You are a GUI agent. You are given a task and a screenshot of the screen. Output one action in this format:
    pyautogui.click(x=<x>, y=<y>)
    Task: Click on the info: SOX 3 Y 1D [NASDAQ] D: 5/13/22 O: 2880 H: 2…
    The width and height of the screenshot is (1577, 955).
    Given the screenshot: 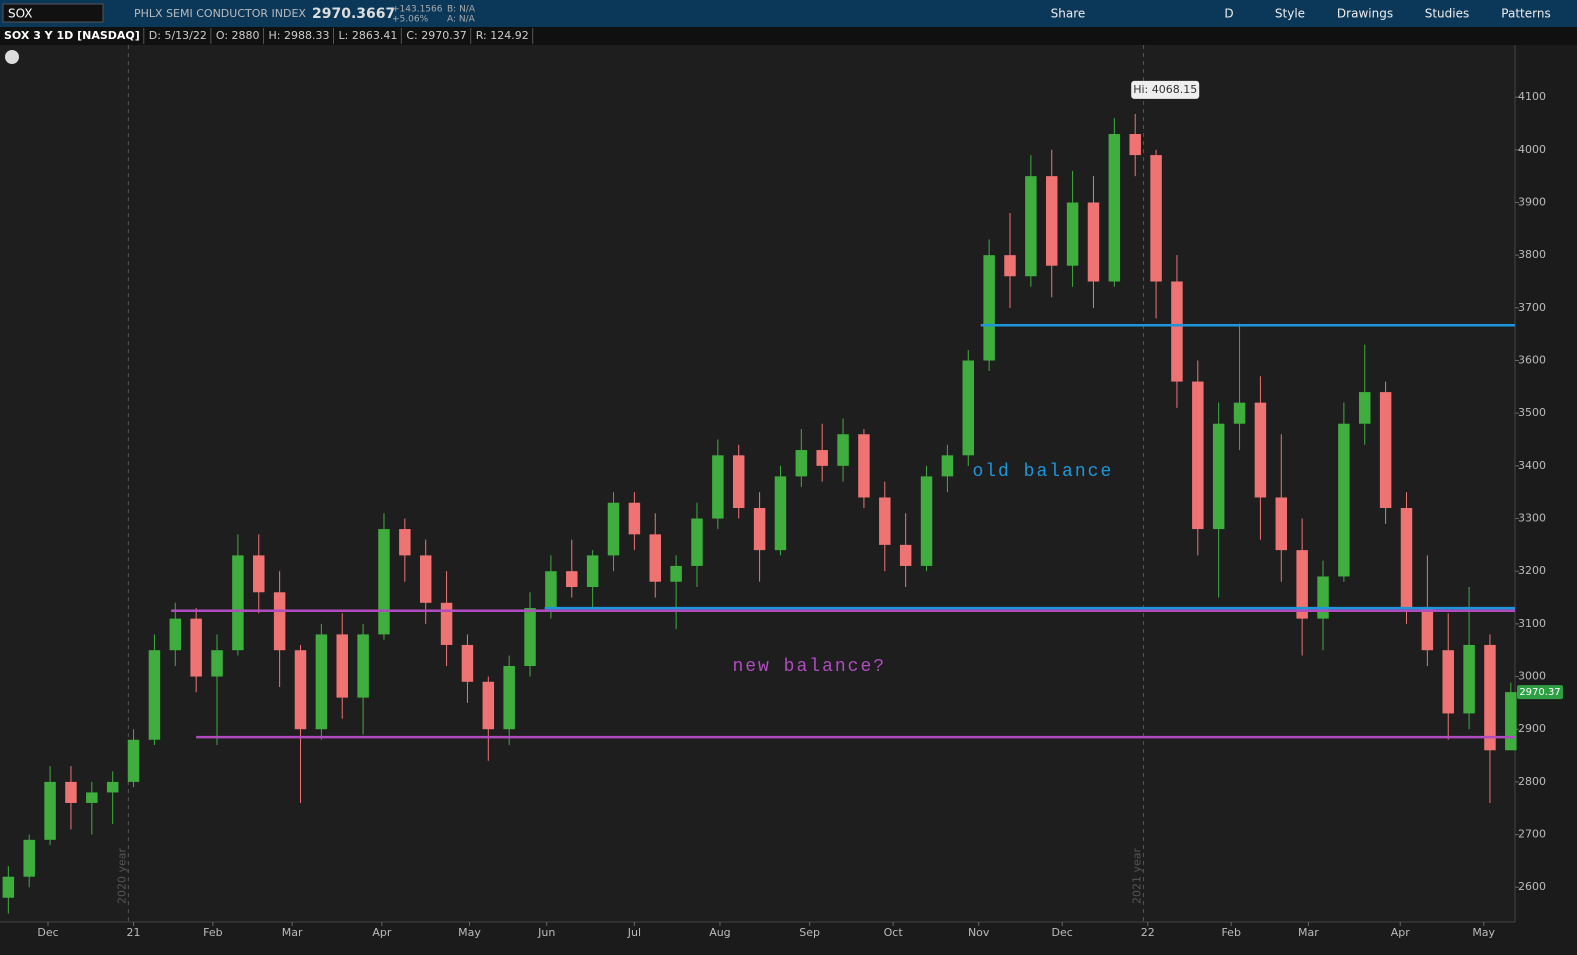 What is the action you would take?
    pyautogui.click(x=266, y=35)
    